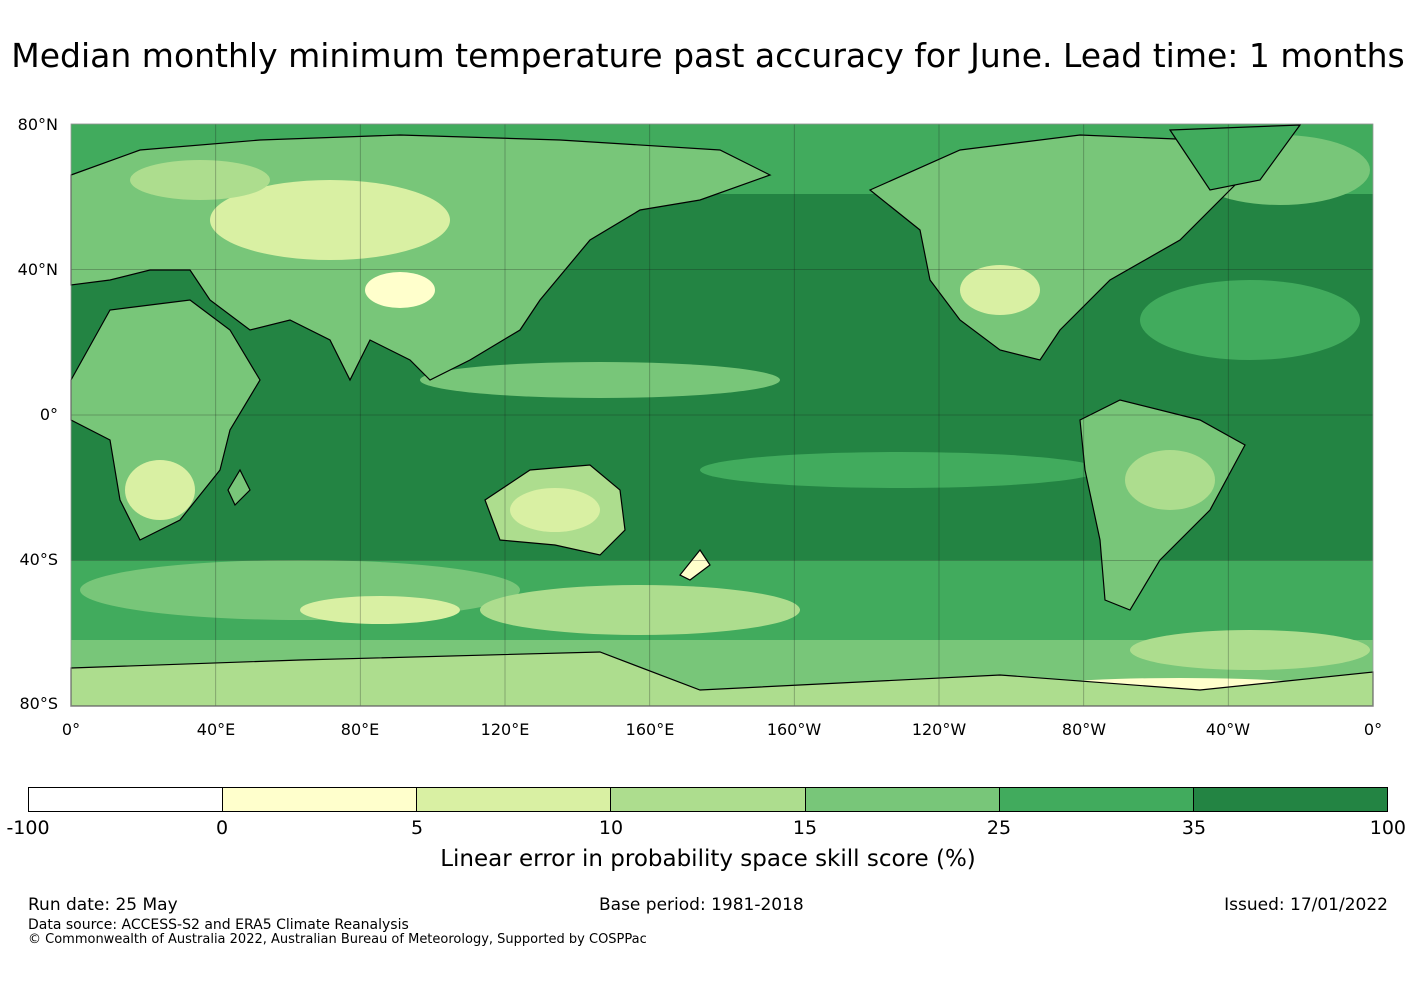 This screenshot has height=990, width=1416. Describe the element at coordinates (1306, 905) in the screenshot. I see `issued-date: Issued: 17/01/2022` at that location.